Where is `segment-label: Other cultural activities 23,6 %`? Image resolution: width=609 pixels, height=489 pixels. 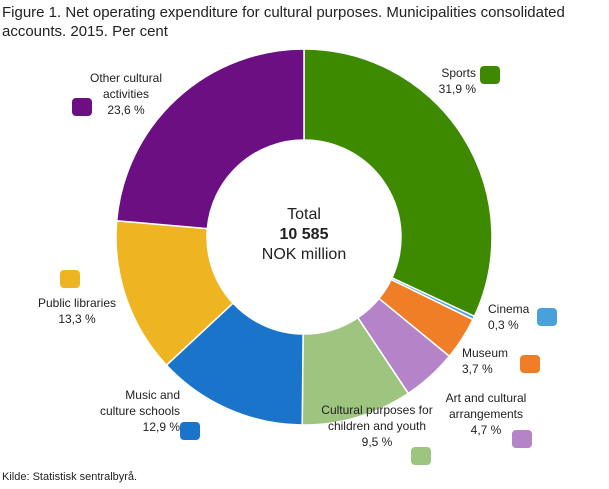 segment-label: Other cultural activities 23,6 % is located at coordinates (126, 94).